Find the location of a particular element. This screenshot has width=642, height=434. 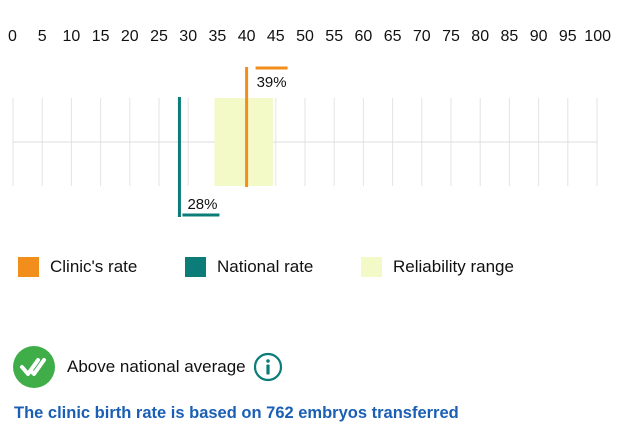

tick-label-55: 55 is located at coordinates (334, 36).